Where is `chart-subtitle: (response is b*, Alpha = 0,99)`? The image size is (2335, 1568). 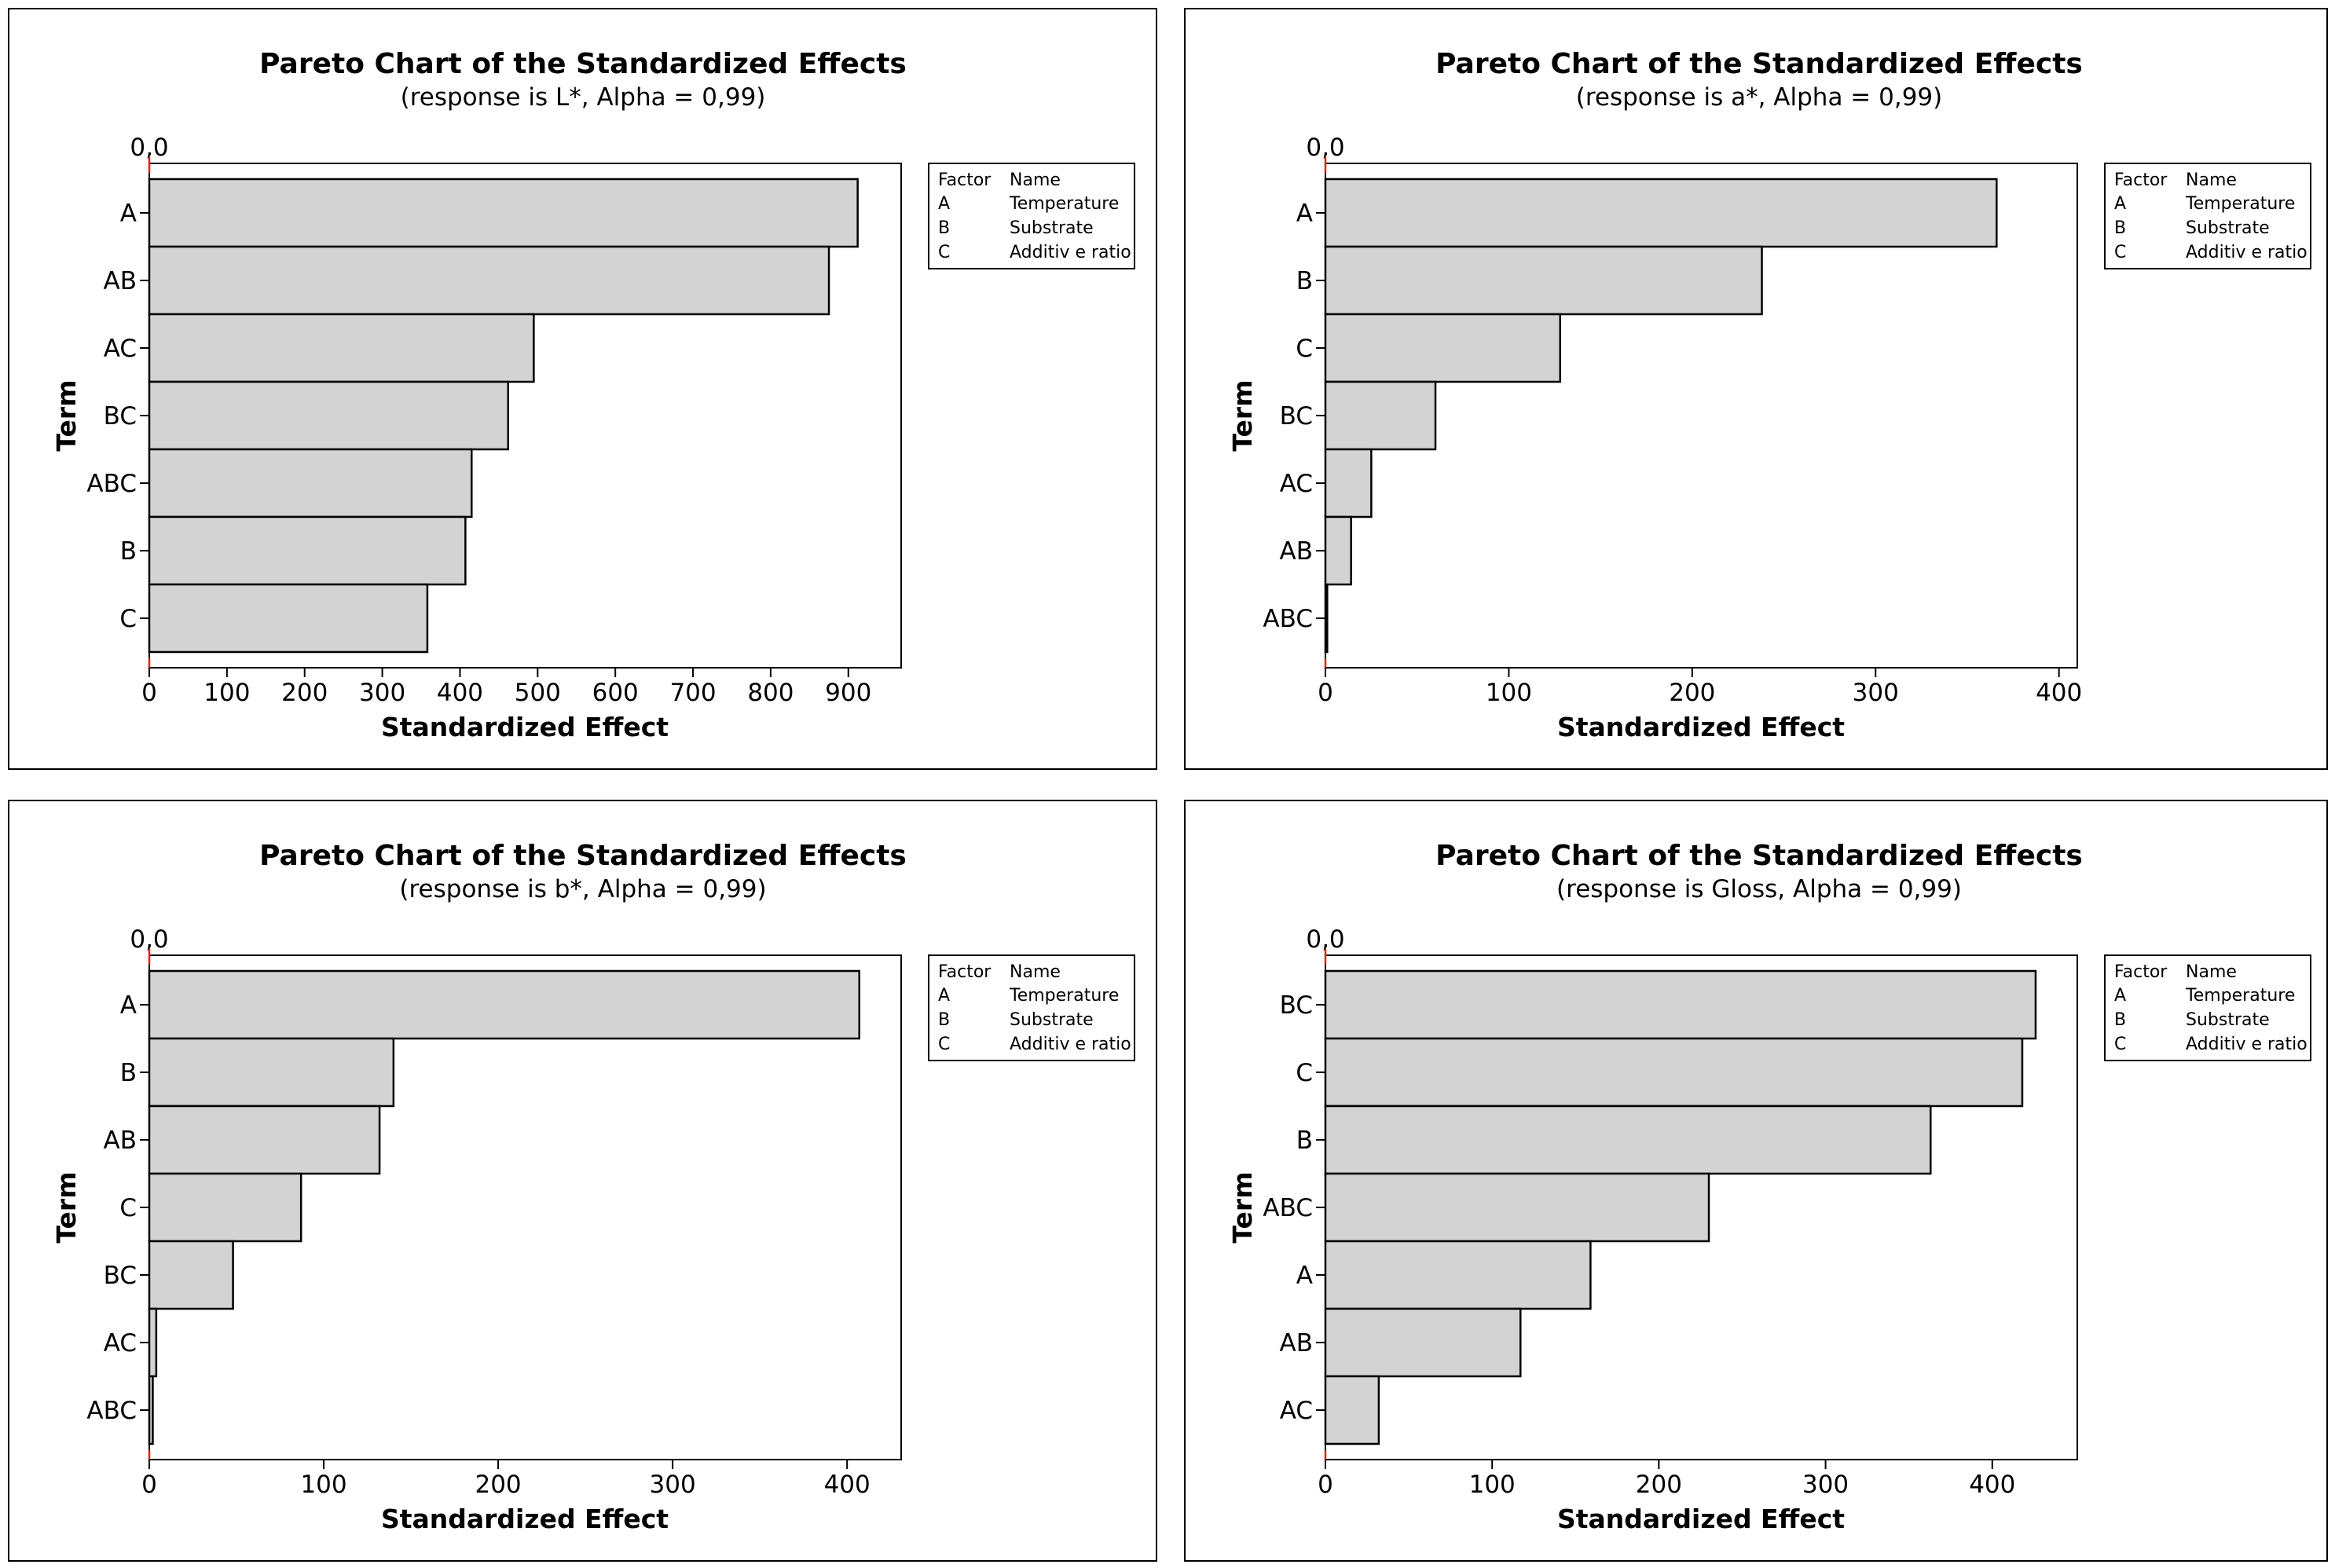
chart-subtitle: (response is b*, Alpha = 0,99) is located at coordinates (582, 889).